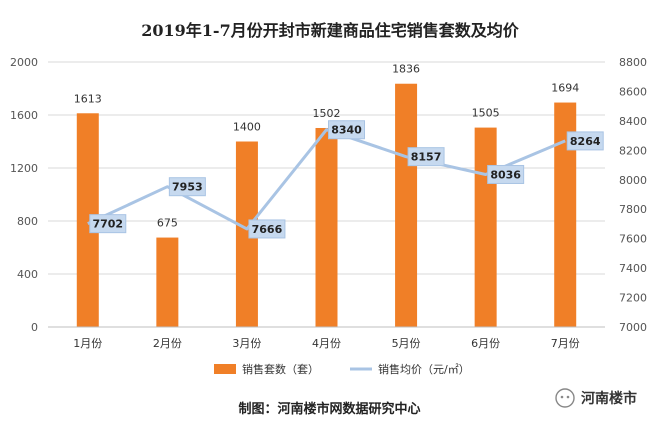  I want to click on right-tick-label: 8000, so click(633, 180).